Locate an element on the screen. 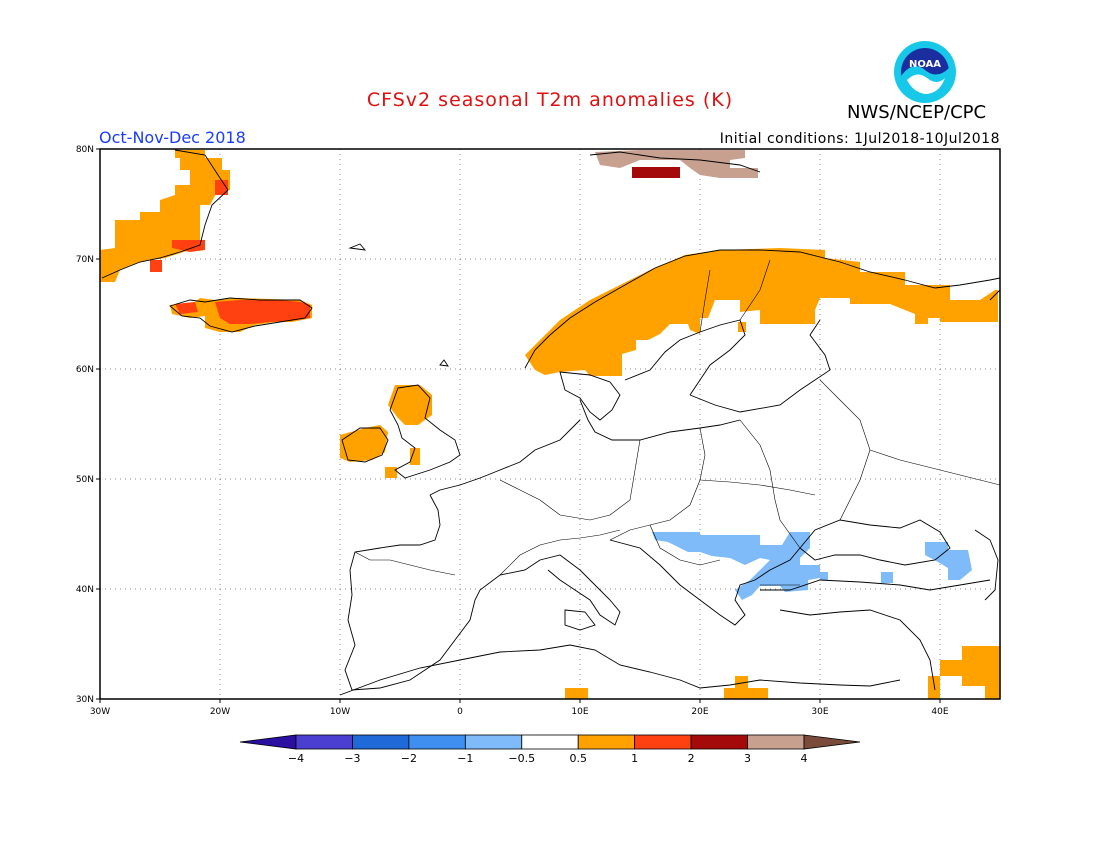  lon-label: 0 is located at coordinates (460, 712).